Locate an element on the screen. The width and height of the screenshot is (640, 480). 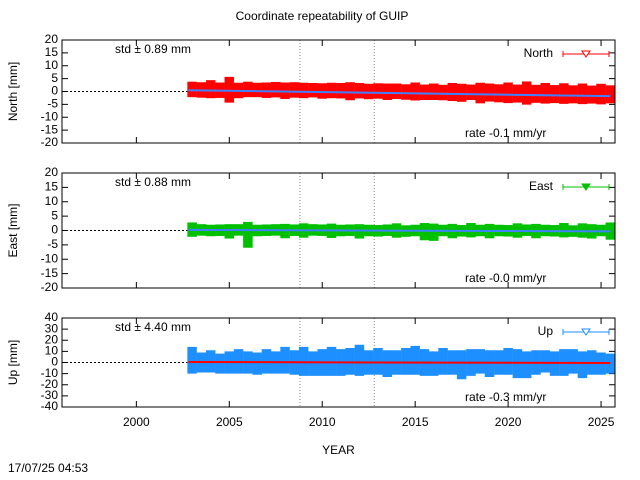
y-axis-label: North [mm] is located at coordinates (13, 91).